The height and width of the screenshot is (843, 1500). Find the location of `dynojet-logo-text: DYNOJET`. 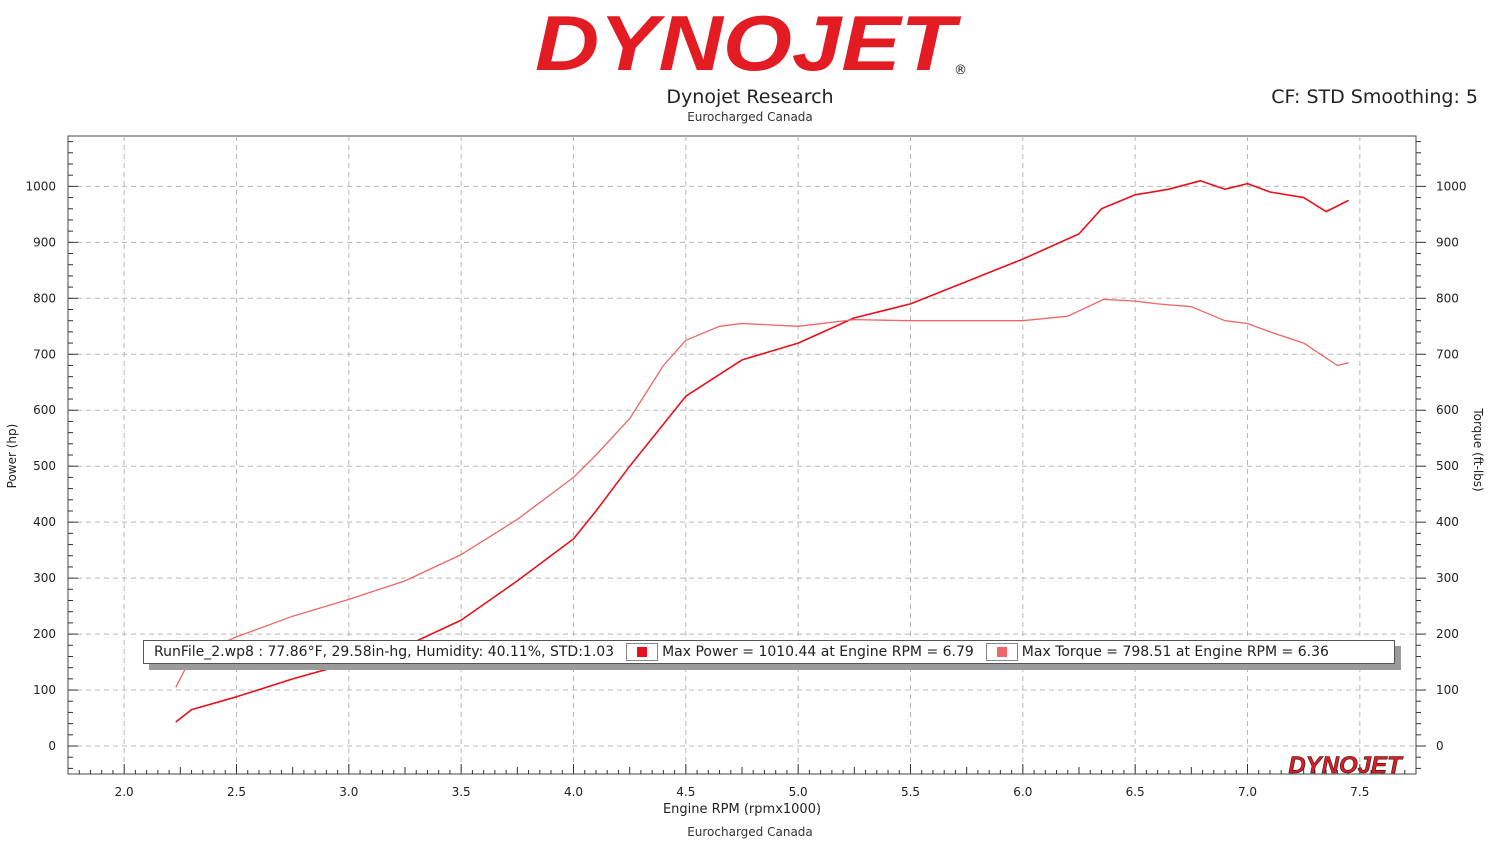

dynojet-logo-text: DYNOJET is located at coordinates (748, 44).